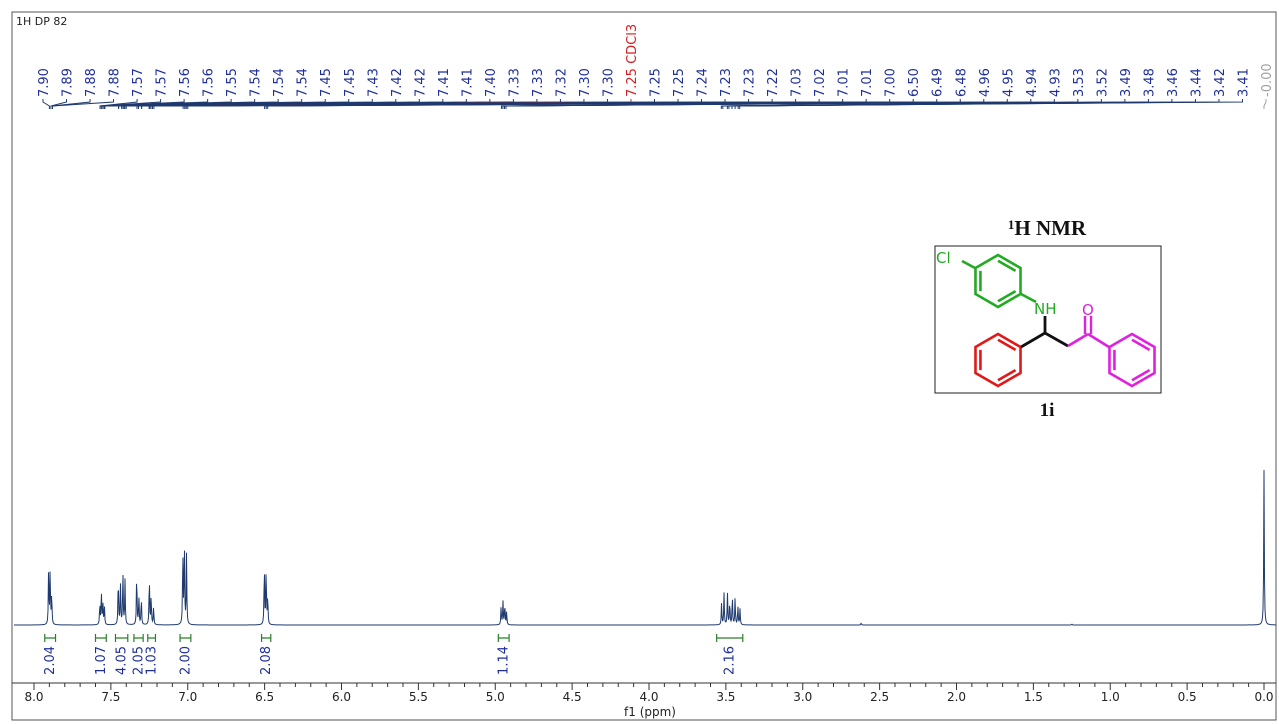  Describe the element at coordinates (341, 697) in the screenshot. I see `x-tick-label: 6.0` at that location.